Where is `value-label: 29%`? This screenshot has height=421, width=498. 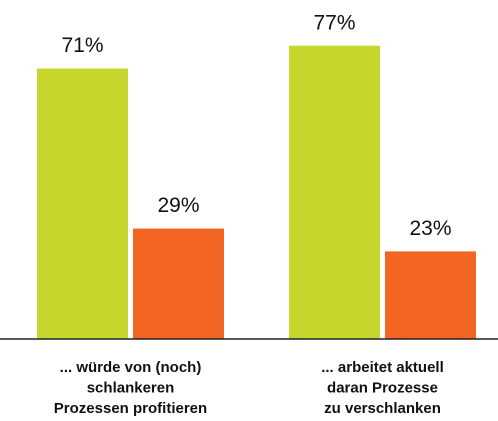 value-label: 29% is located at coordinates (178, 205).